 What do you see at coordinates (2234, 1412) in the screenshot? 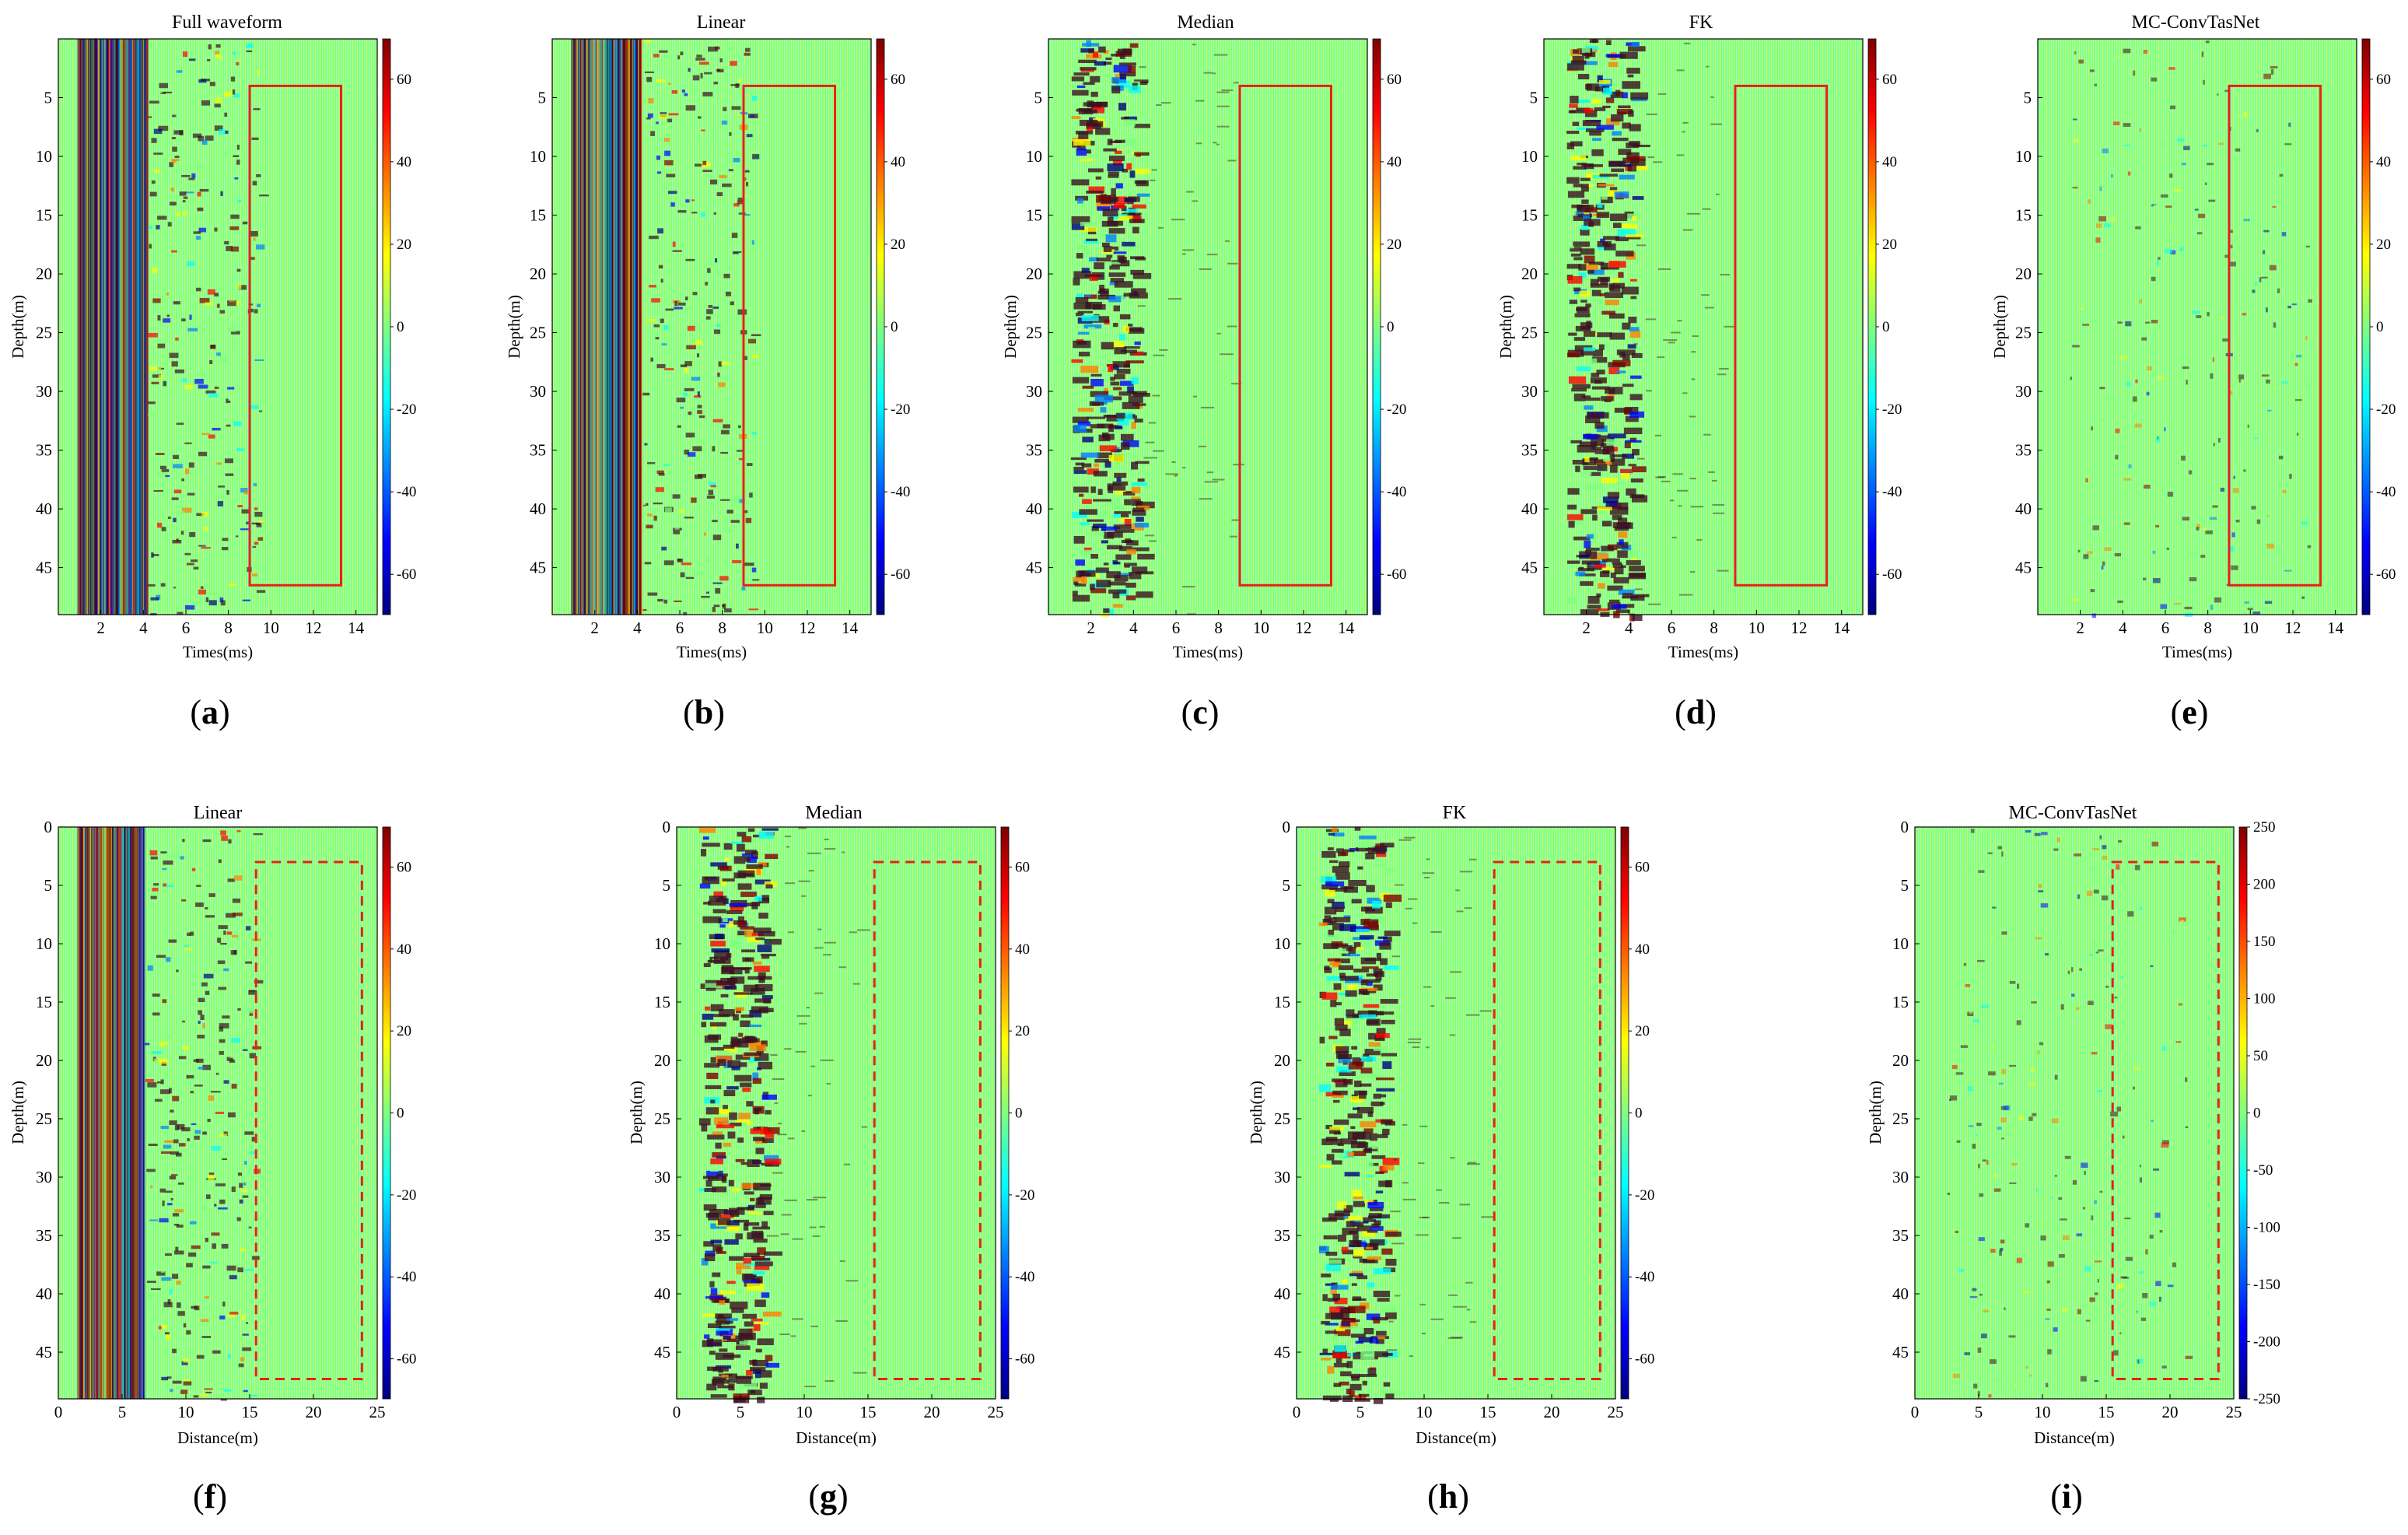
I see `x-tick-label: 25` at bounding box center [2234, 1412].